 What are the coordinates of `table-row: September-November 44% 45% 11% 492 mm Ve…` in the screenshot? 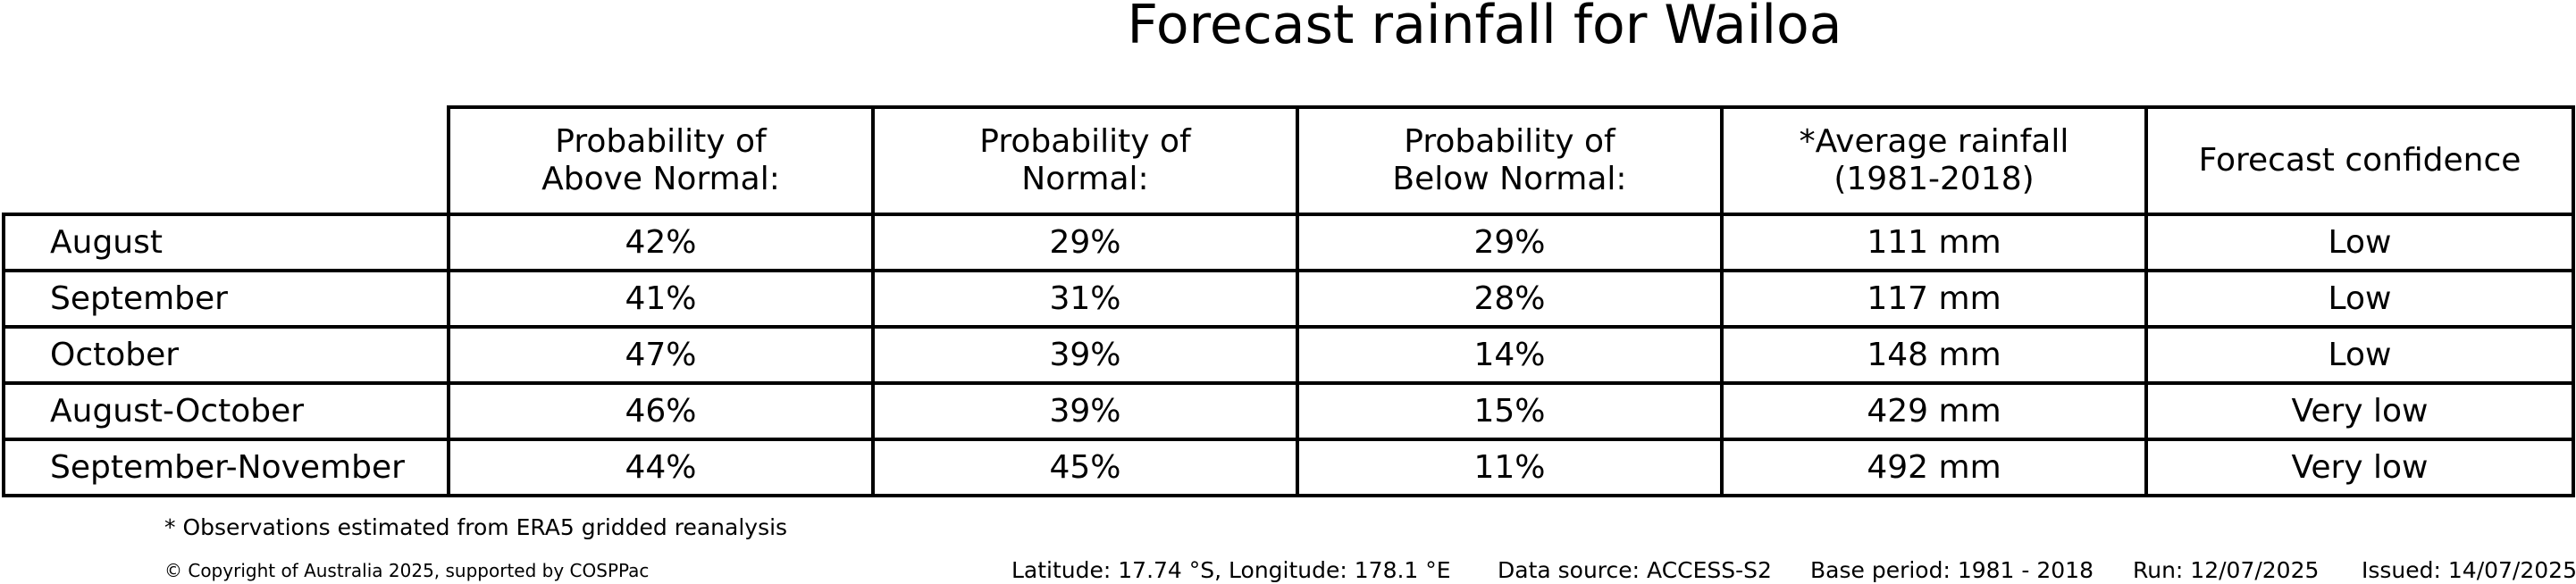 It's located at (1288, 467).